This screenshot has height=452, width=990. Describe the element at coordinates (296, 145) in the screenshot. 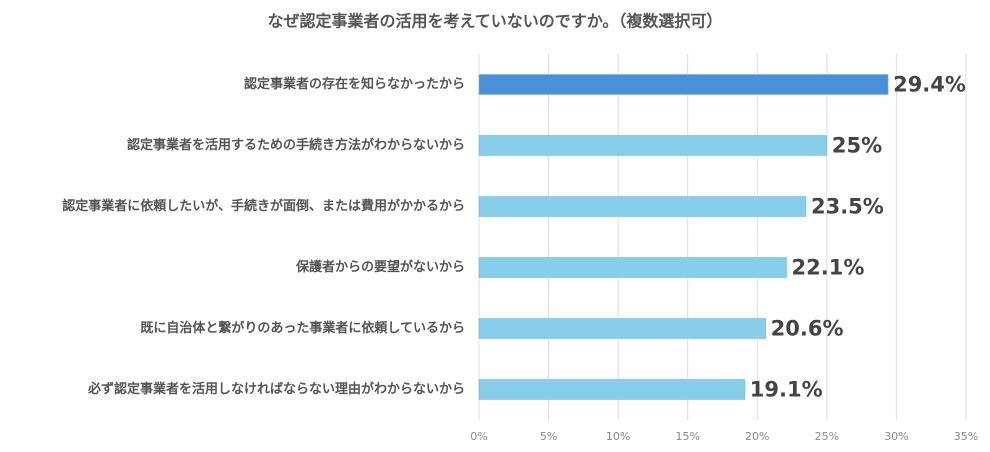

I see `y-tick-label: 認定事業者を活用するための手続き方法がわからないから` at that location.